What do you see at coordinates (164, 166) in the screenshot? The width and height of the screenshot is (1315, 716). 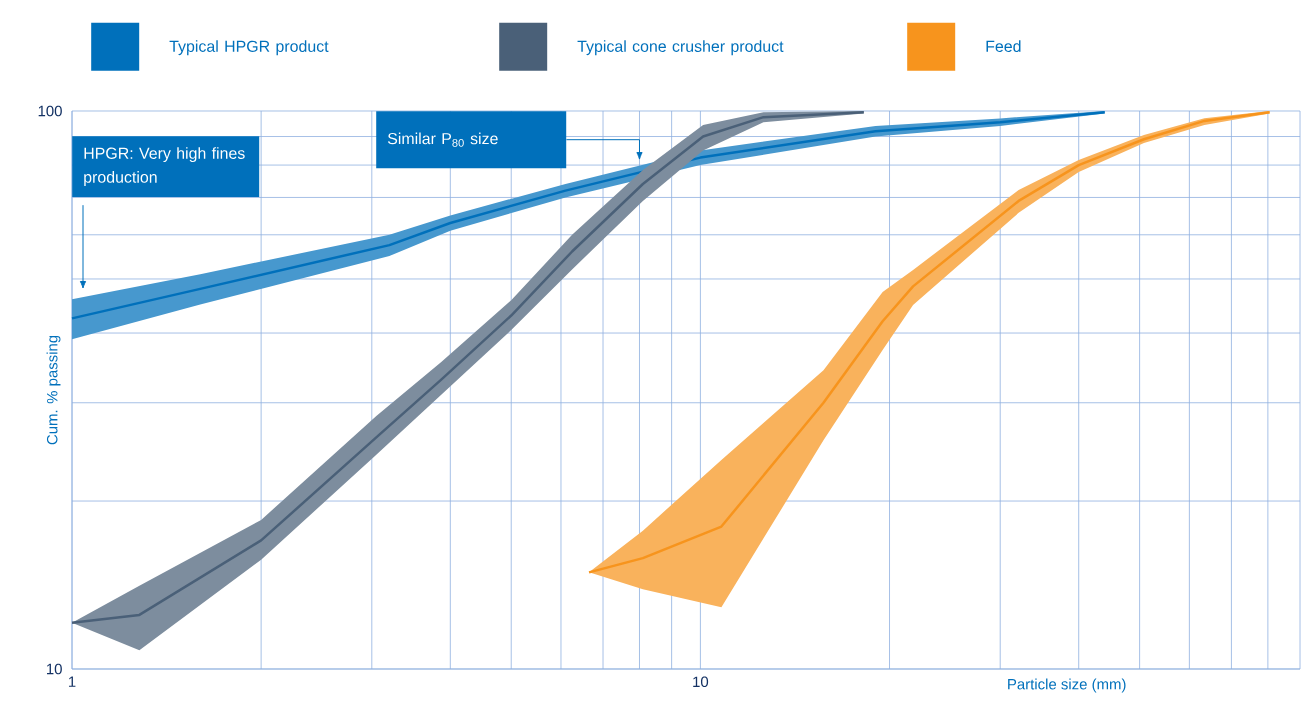 I see `annotation: HPGR: Very high fines production` at bounding box center [164, 166].